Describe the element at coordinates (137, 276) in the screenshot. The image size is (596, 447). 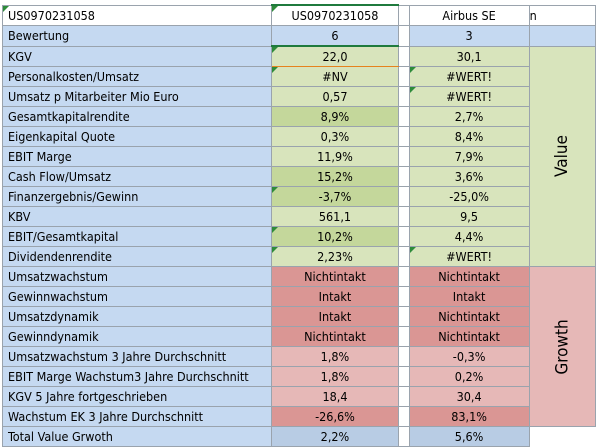
I see `row-label-cell: Umsatzwachstum` at that location.